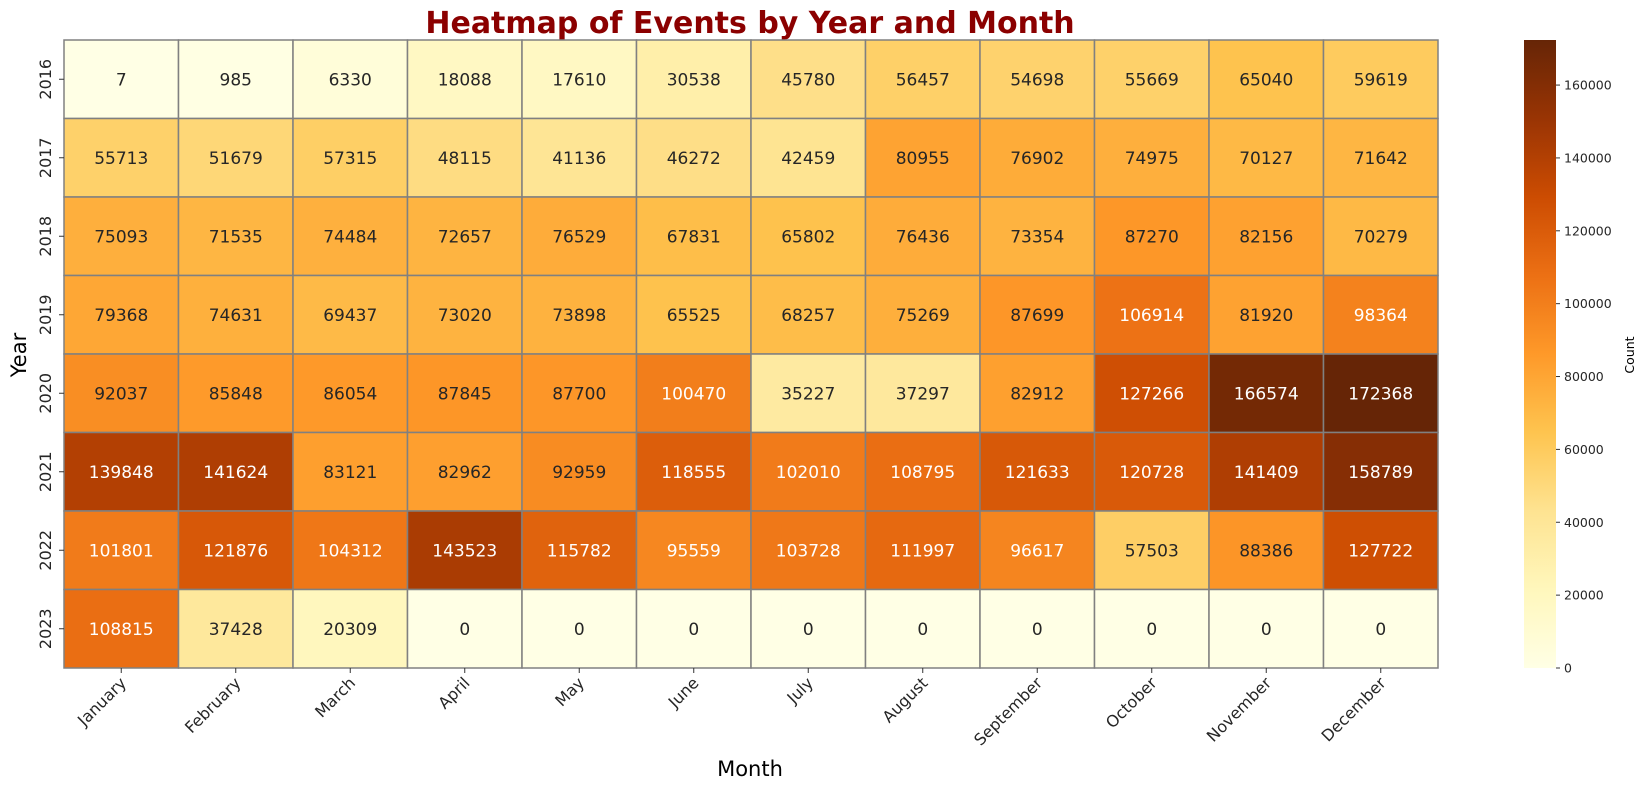 This screenshot has width=1645, height=790. Describe the element at coordinates (465, 316) in the screenshot. I see `cell-value-label: 73020` at that location.